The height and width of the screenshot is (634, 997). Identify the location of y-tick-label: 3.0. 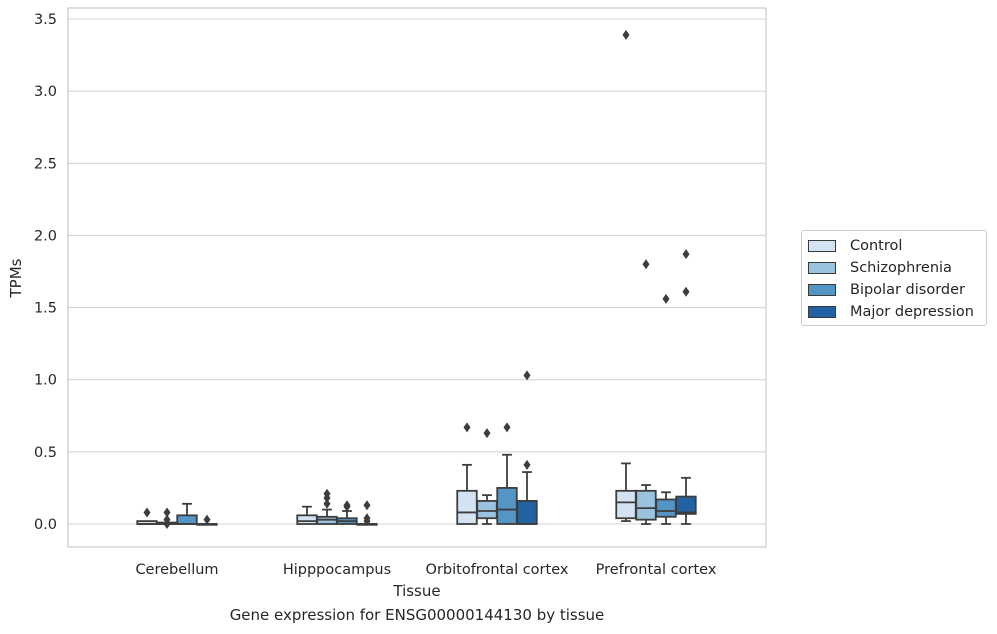
(45, 92).